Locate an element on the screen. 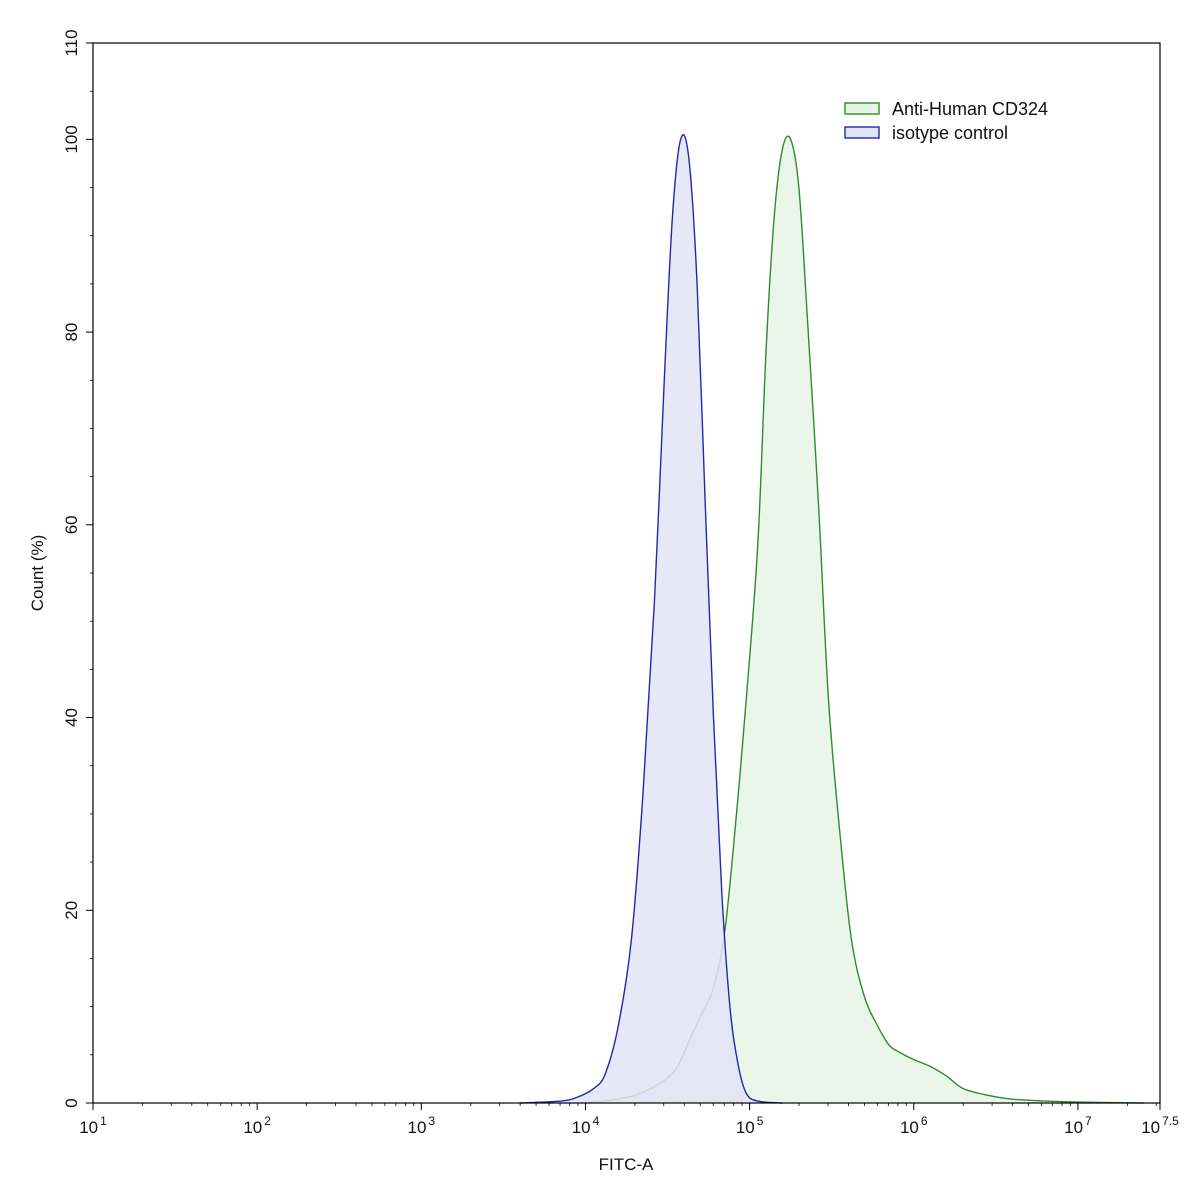 This screenshot has width=1197, height=1193. x-tick-label: 10 7 is located at coordinates (1078, 1125).